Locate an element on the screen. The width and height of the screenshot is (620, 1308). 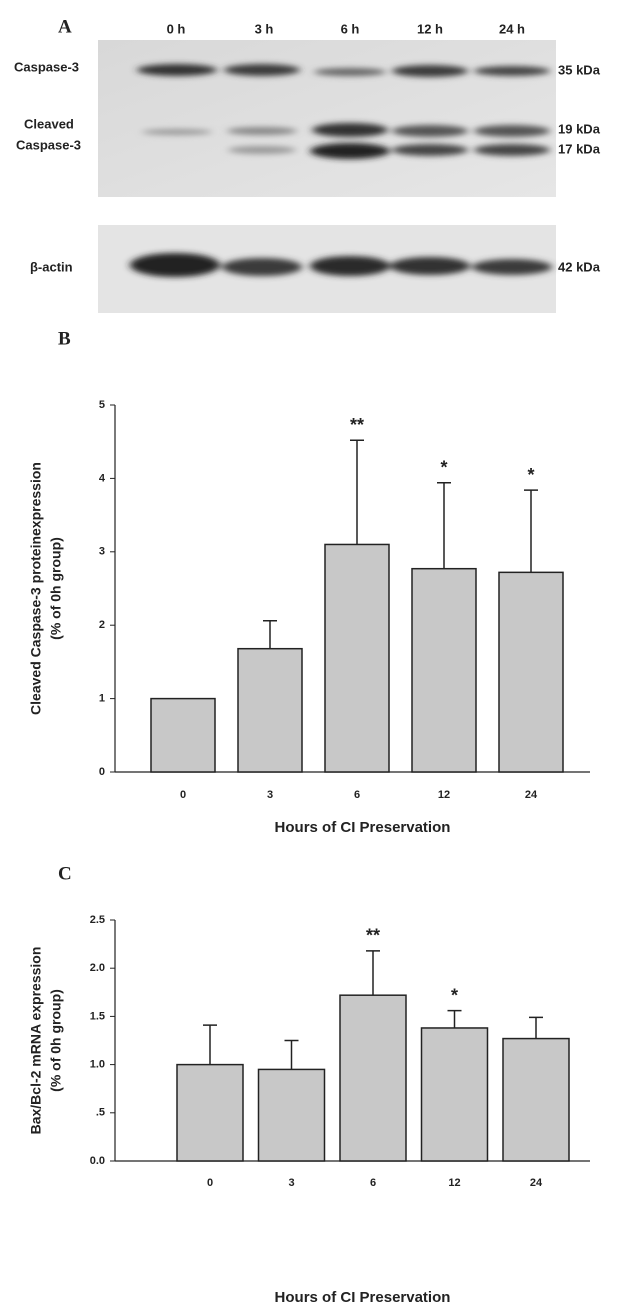
lane-label: 6 h is located at coordinates (350, 28).